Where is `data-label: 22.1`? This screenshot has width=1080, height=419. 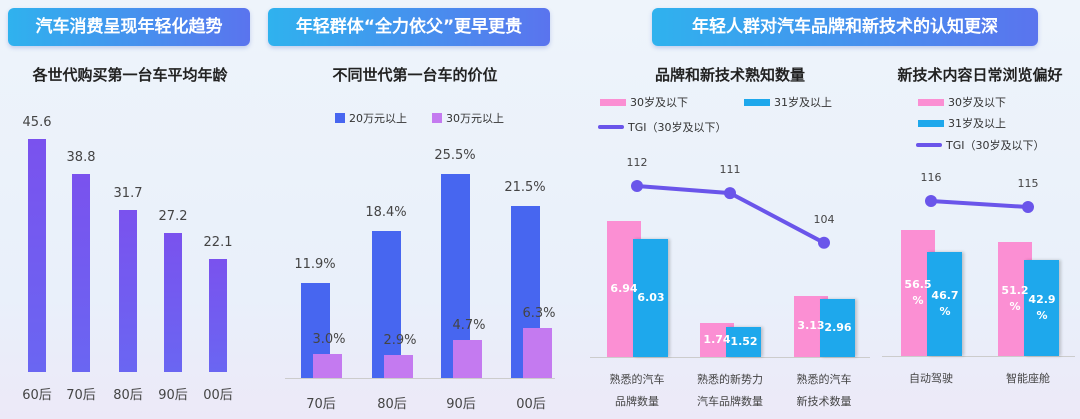
data-label: 22.1 is located at coordinates (218, 243).